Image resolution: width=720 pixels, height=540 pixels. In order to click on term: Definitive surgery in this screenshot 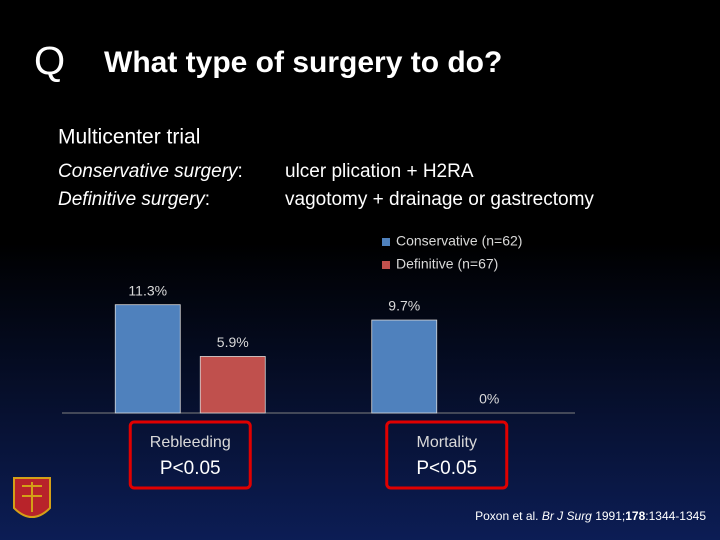, I will do `click(132, 199)`.